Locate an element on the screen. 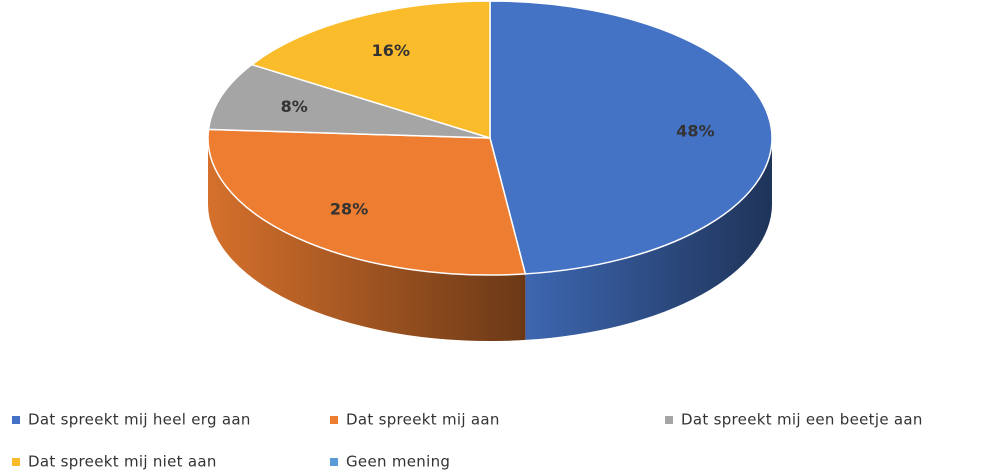 This screenshot has height=473, width=981. legend-label: Dat spreekt mij heel erg aan is located at coordinates (139, 420).